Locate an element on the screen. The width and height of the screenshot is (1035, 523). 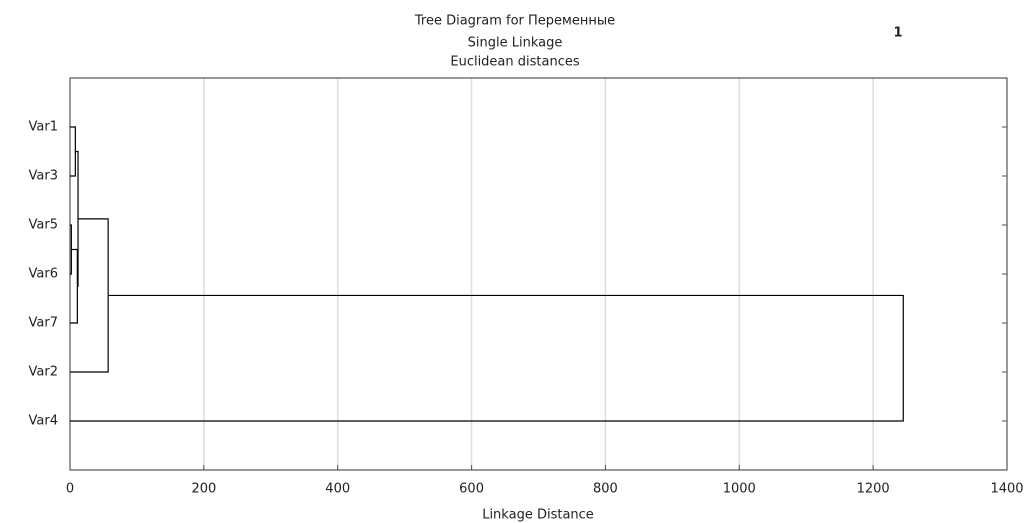
x-tick-label: 400 is located at coordinates (337, 489).